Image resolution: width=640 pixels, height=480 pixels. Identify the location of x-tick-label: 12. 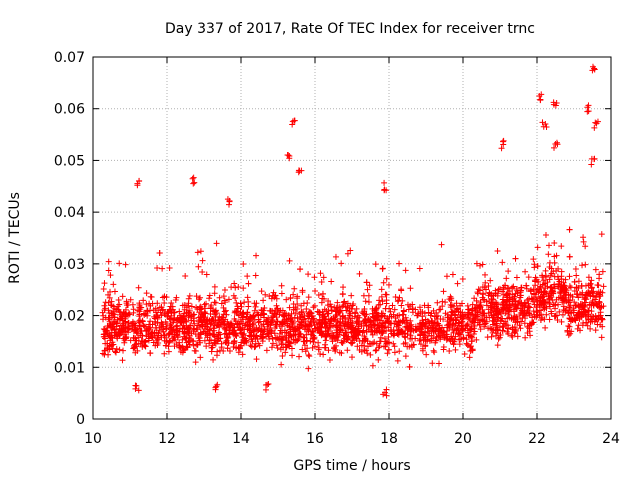
(167, 439).